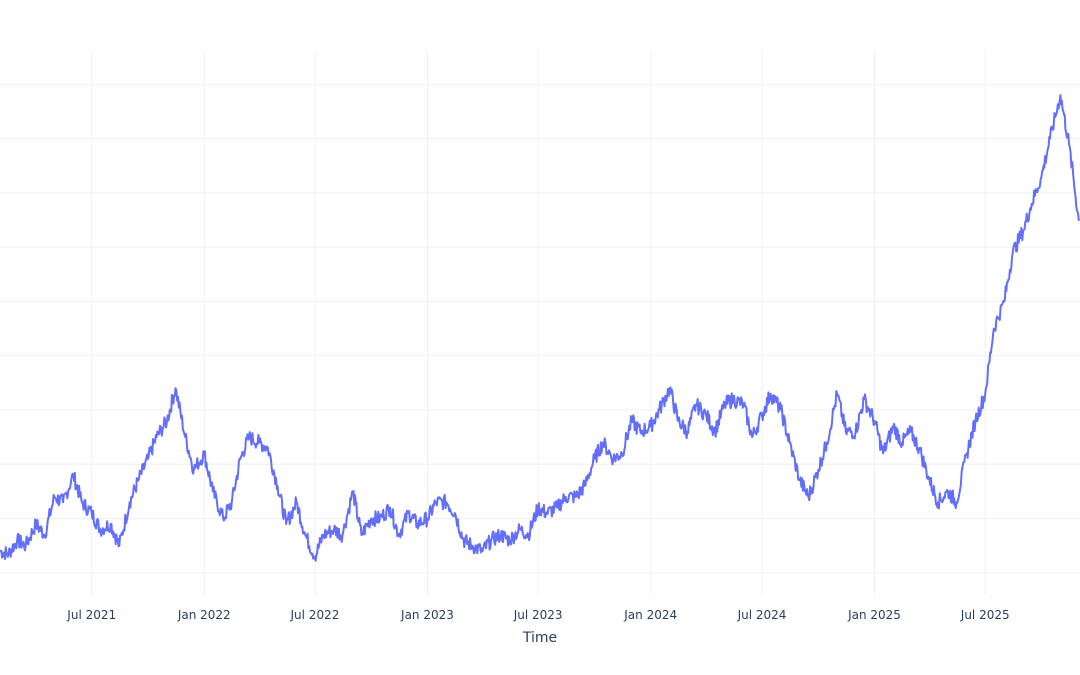 The width and height of the screenshot is (1080, 675). What do you see at coordinates (985, 615) in the screenshot?
I see `x-tick-label: Jul 2025` at bounding box center [985, 615].